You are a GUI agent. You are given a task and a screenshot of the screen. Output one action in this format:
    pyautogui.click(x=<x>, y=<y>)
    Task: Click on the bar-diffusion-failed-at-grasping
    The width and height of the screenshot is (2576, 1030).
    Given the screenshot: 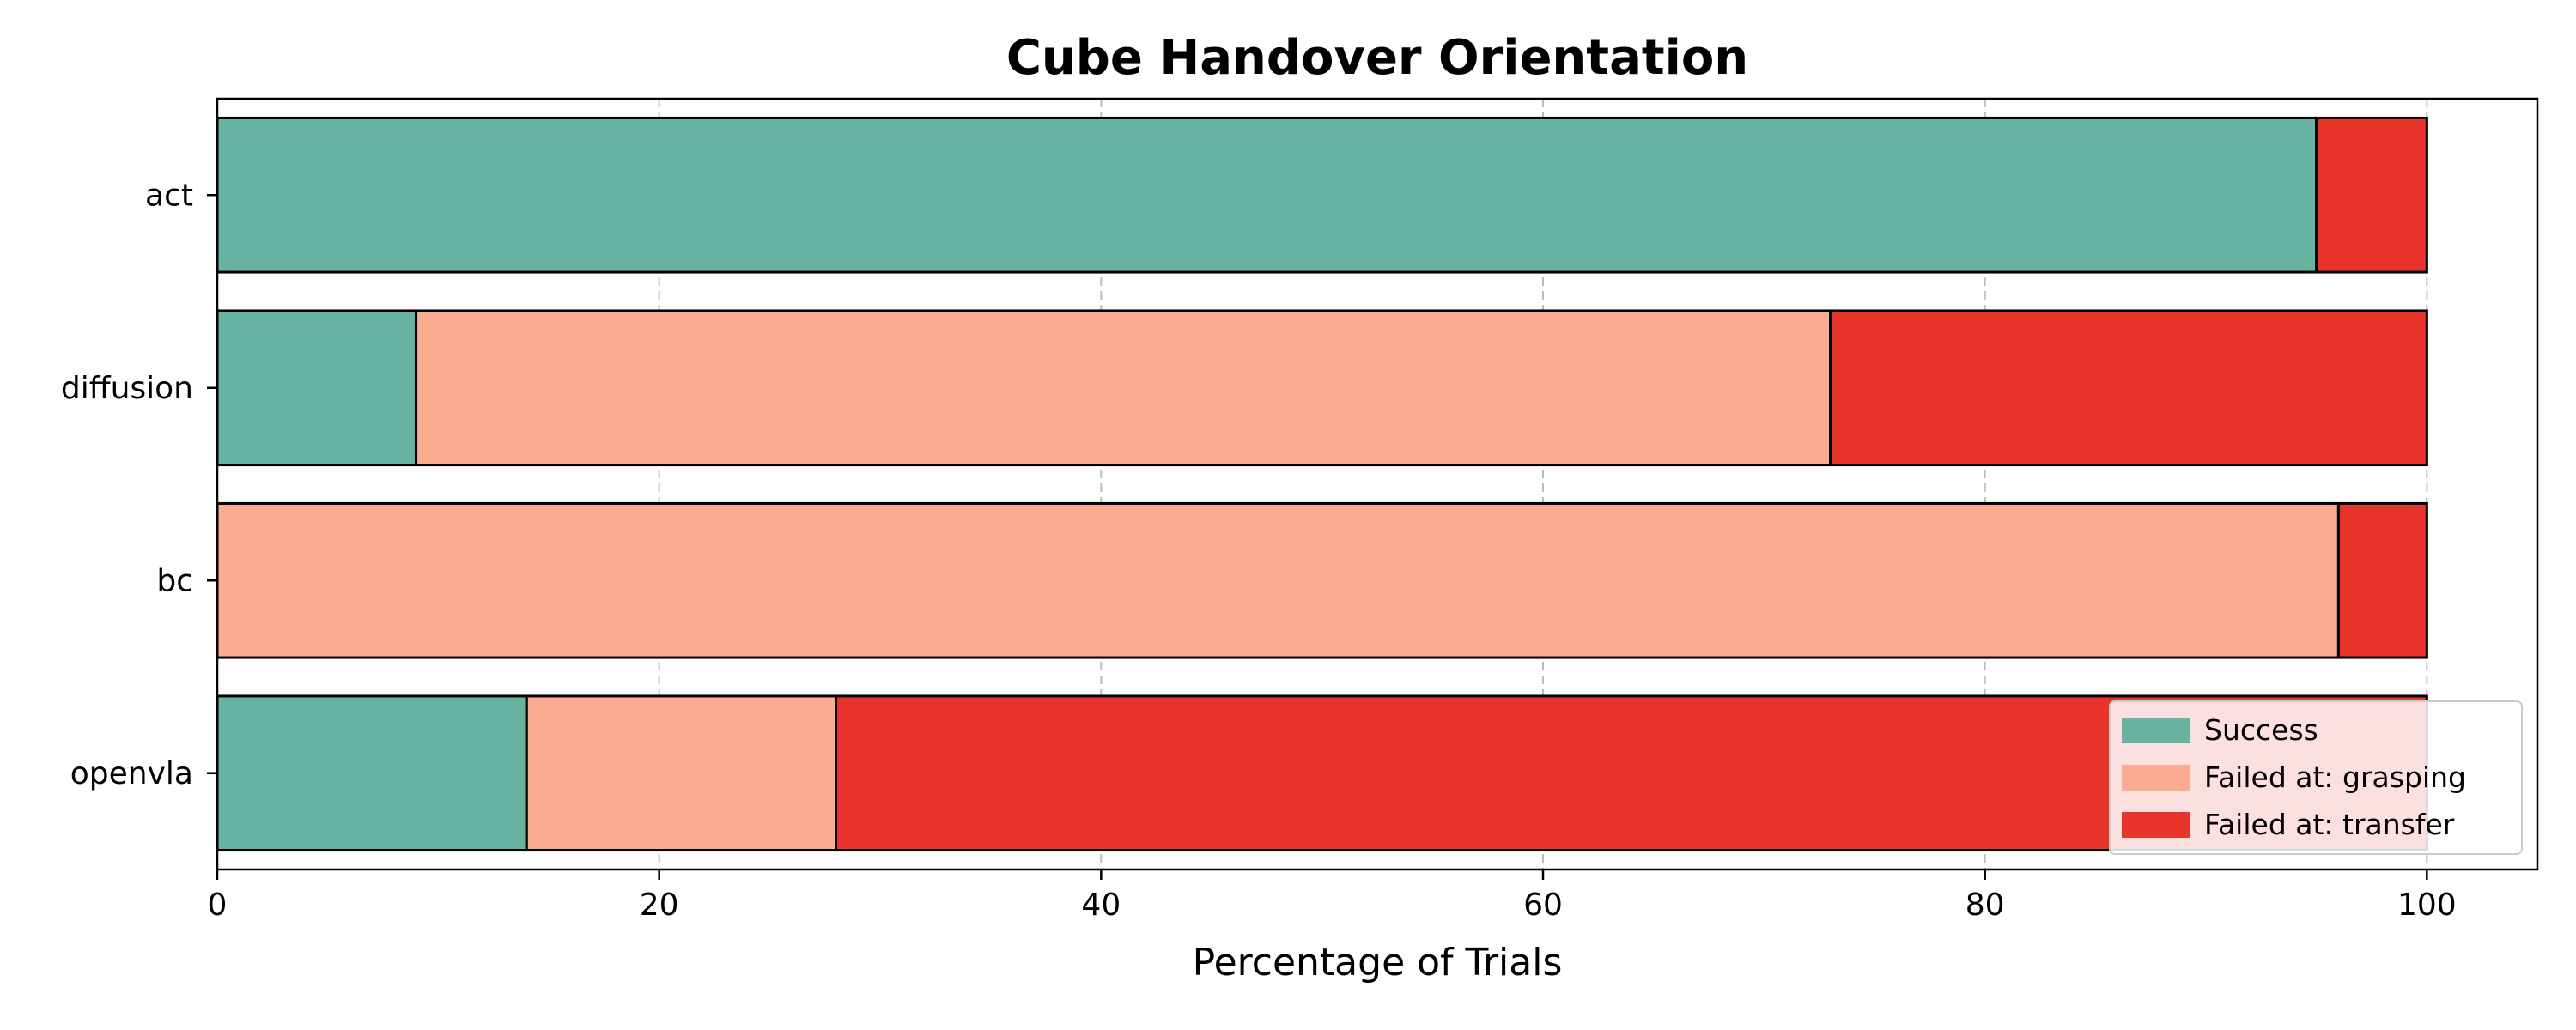 What is the action you would take?
    pyautogui.click(x=1123, y=388)
    